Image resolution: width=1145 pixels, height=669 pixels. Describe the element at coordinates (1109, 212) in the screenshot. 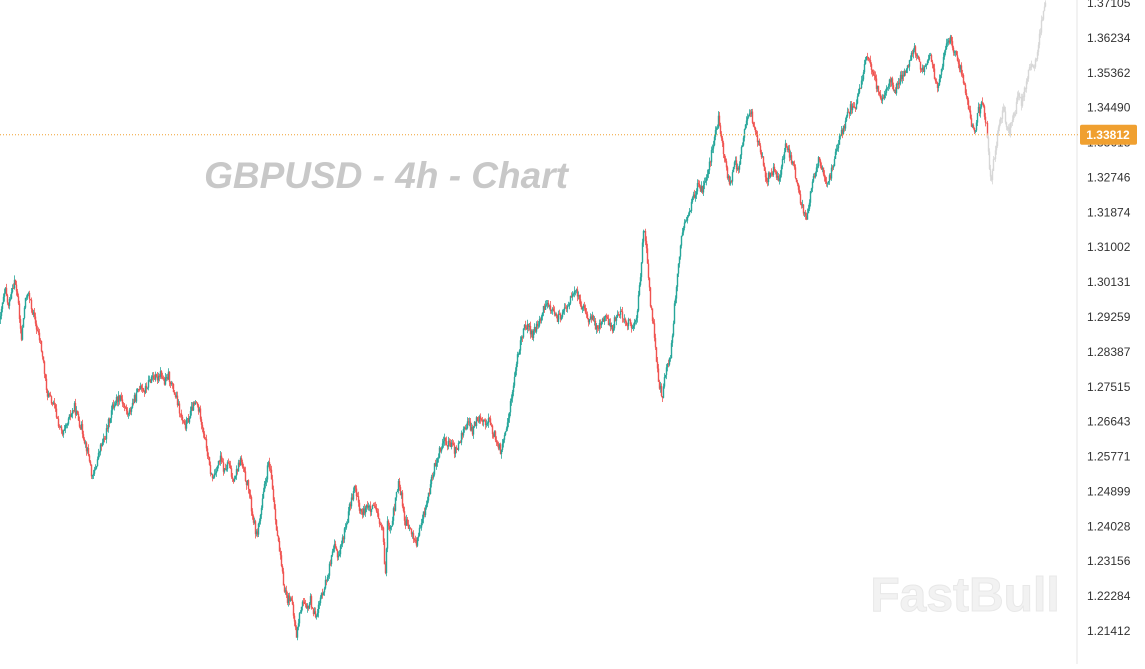

I see `y-tick-label: 1.31874` at that location.